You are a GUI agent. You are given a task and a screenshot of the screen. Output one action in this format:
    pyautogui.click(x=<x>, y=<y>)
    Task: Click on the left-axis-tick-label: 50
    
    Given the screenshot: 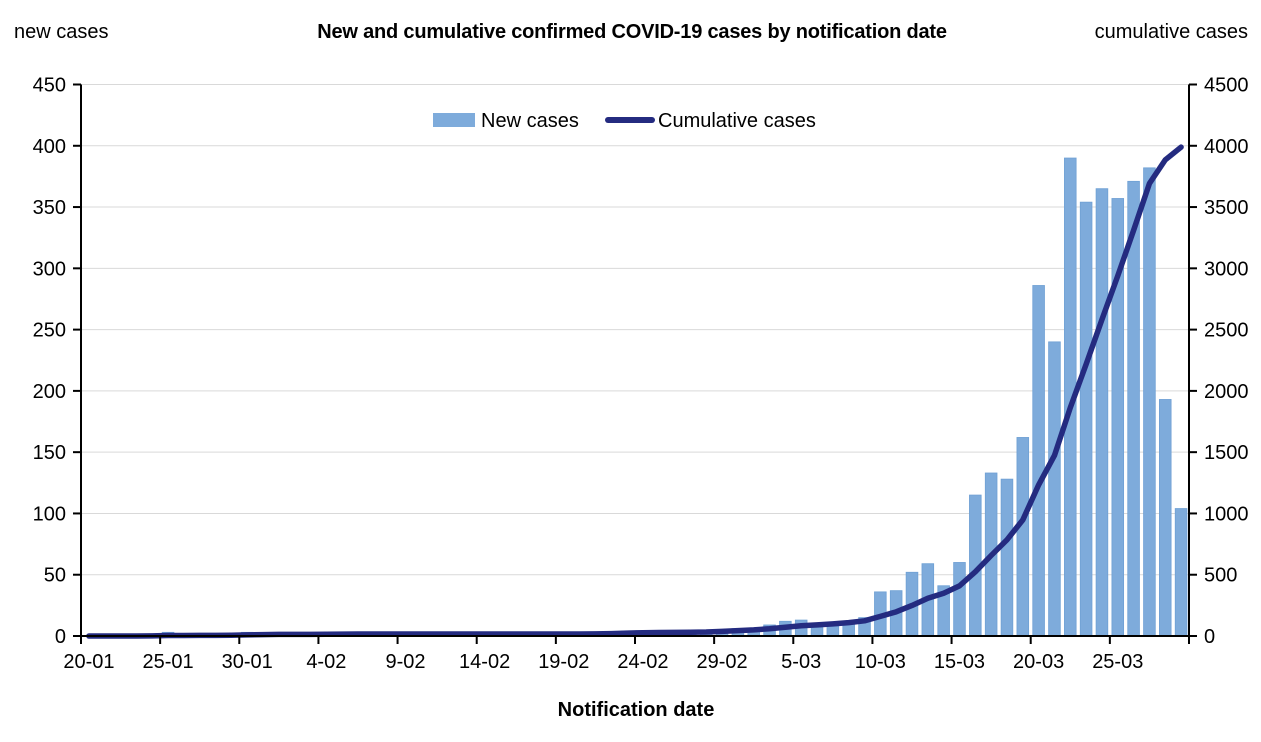 What is the action you would take?
    pyautogui.click(x=55, y=576)
    